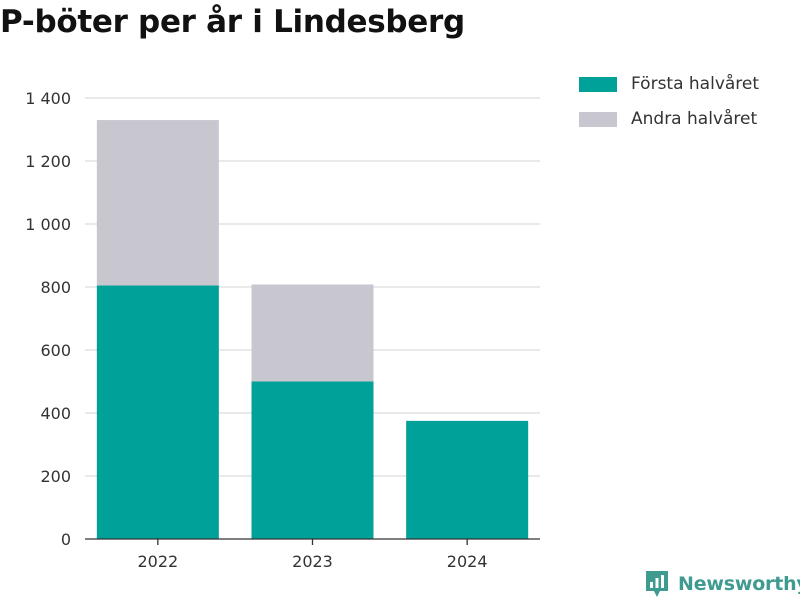  I want to click on y-axis-ticks: 0 200 400 600 800 1 000 1 200 1 400, so click(48, 319).